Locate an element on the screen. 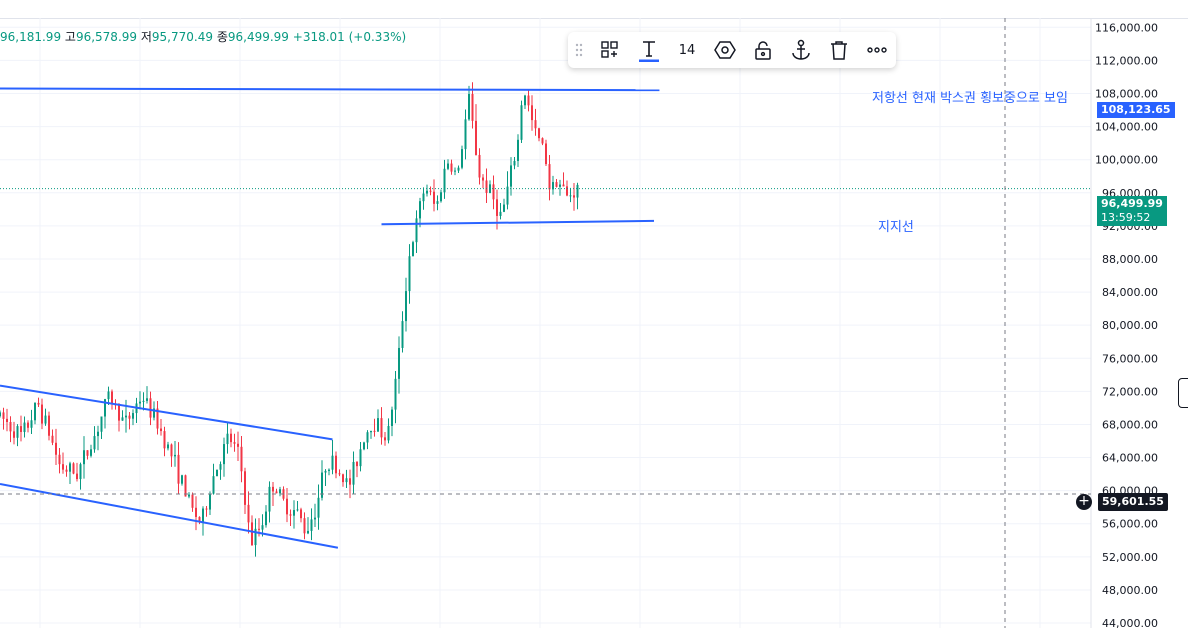  text-icon is located at coordinates (649, 50).